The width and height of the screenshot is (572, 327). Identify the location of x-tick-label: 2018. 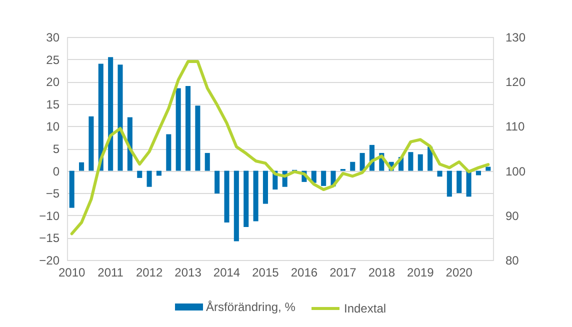
(382, 273).